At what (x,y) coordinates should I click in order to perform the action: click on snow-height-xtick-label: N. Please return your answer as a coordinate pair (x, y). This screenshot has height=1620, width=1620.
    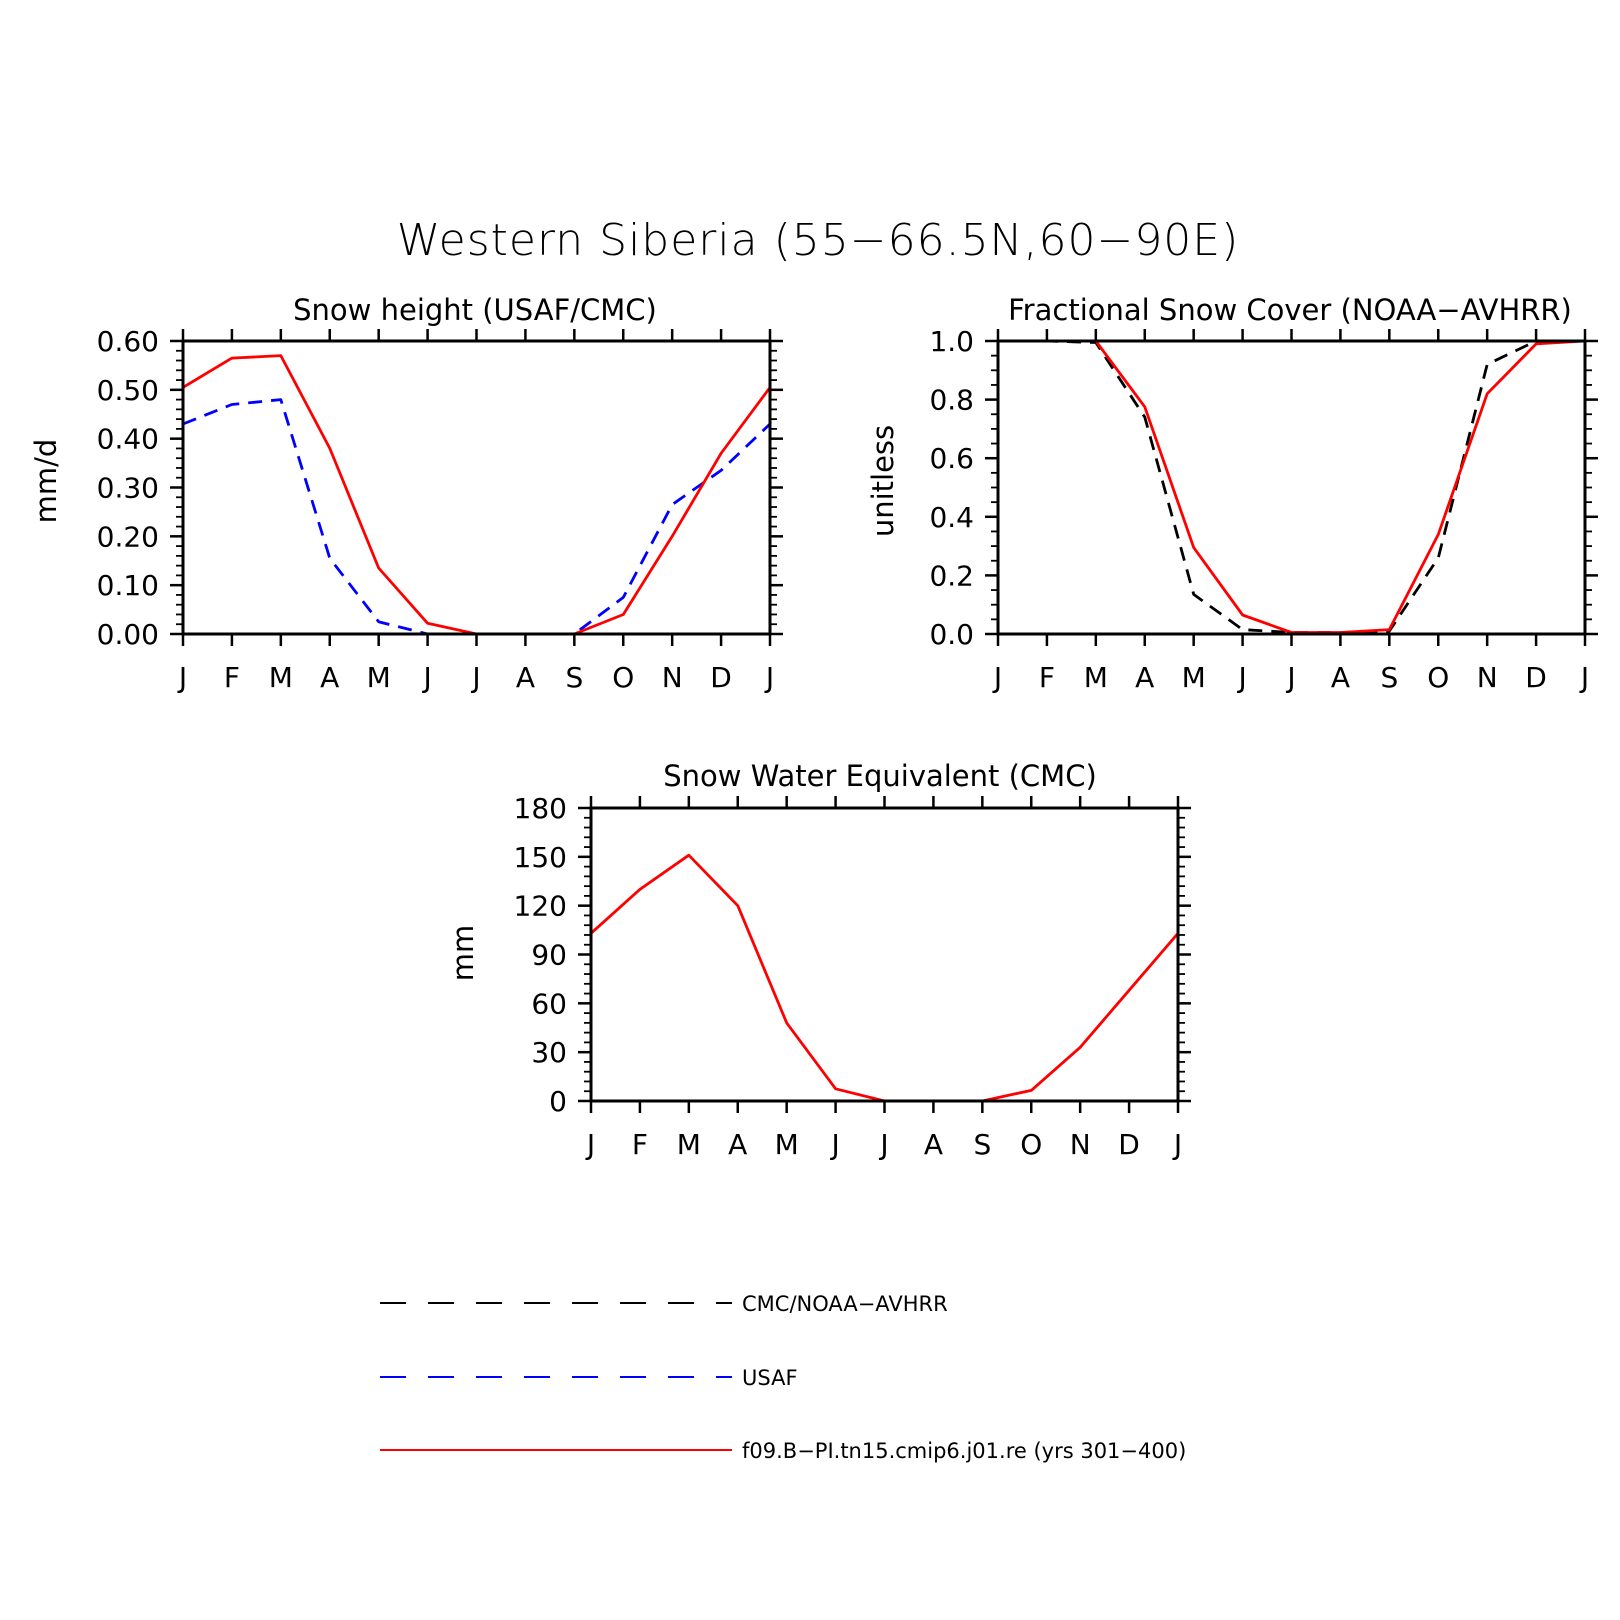
    Looking at the image, I should click on (672, 677).